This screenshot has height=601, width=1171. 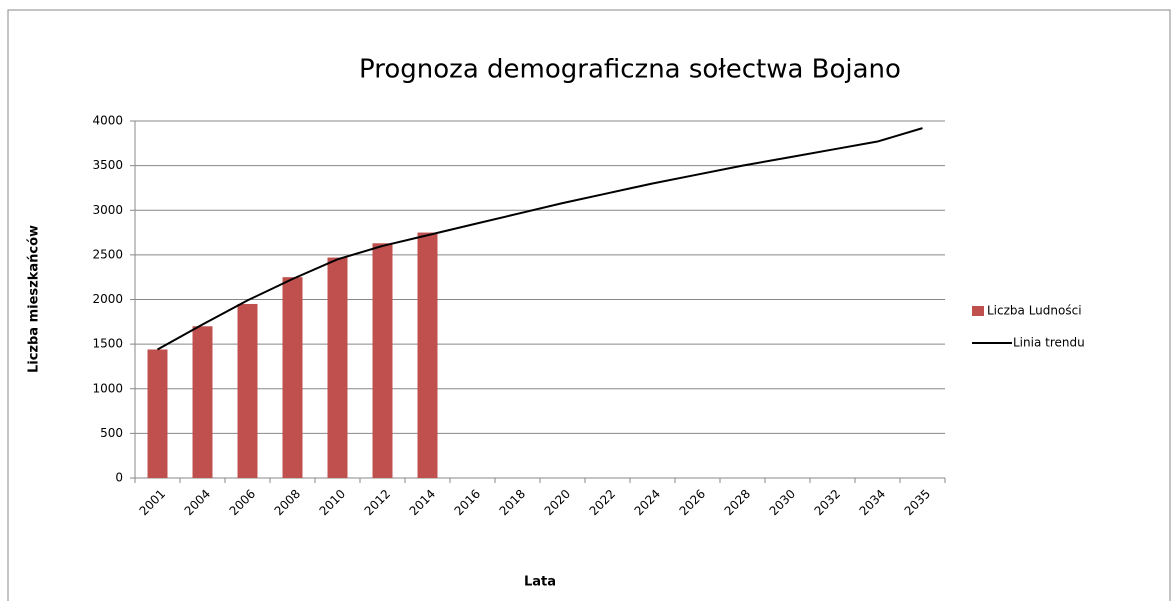 What do you see at coordinates (107, 299) in the screenshot?
I see `y-tick-label: 2000` at bounding box center [107, 299].